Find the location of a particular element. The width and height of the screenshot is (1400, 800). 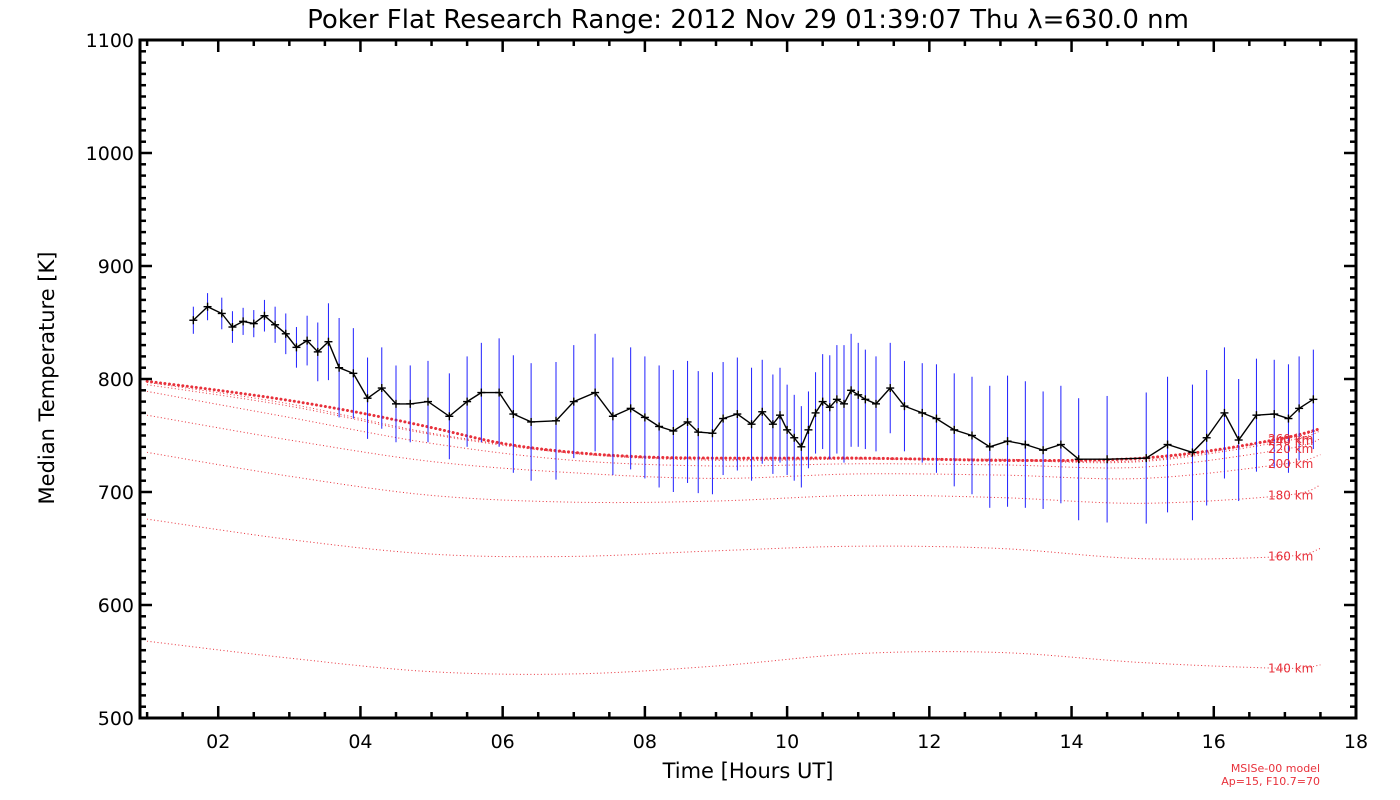

y-tick-label: 800 is located at coordinates (116, 380).